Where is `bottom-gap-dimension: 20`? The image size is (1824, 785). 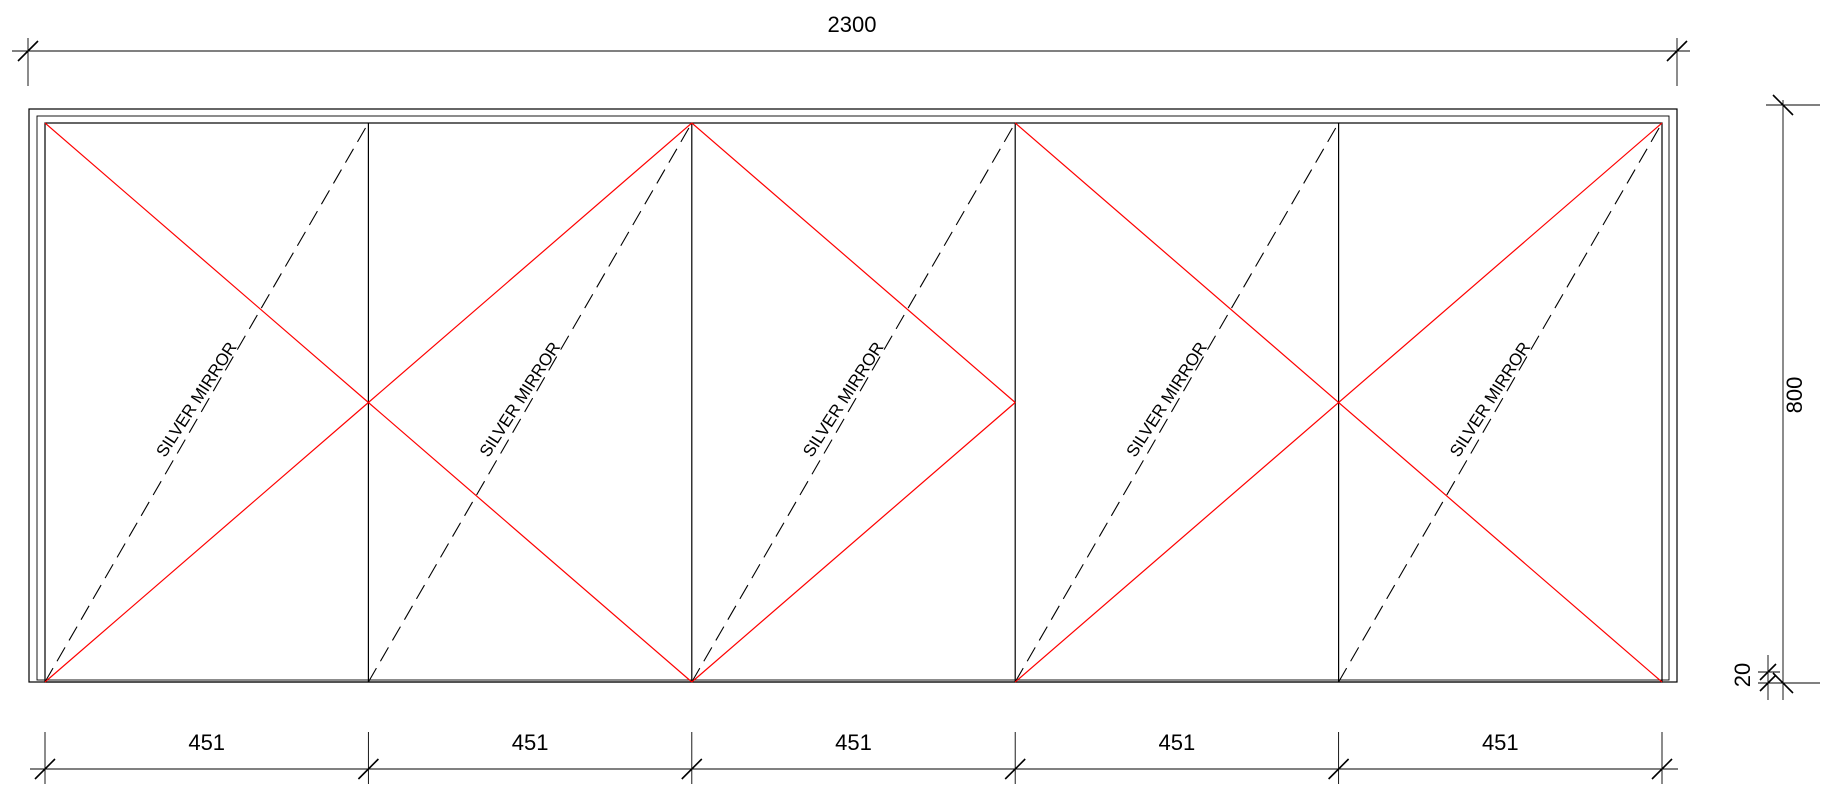 bottom-gap-dimension: 20 is located at coordinates (1755, 677).